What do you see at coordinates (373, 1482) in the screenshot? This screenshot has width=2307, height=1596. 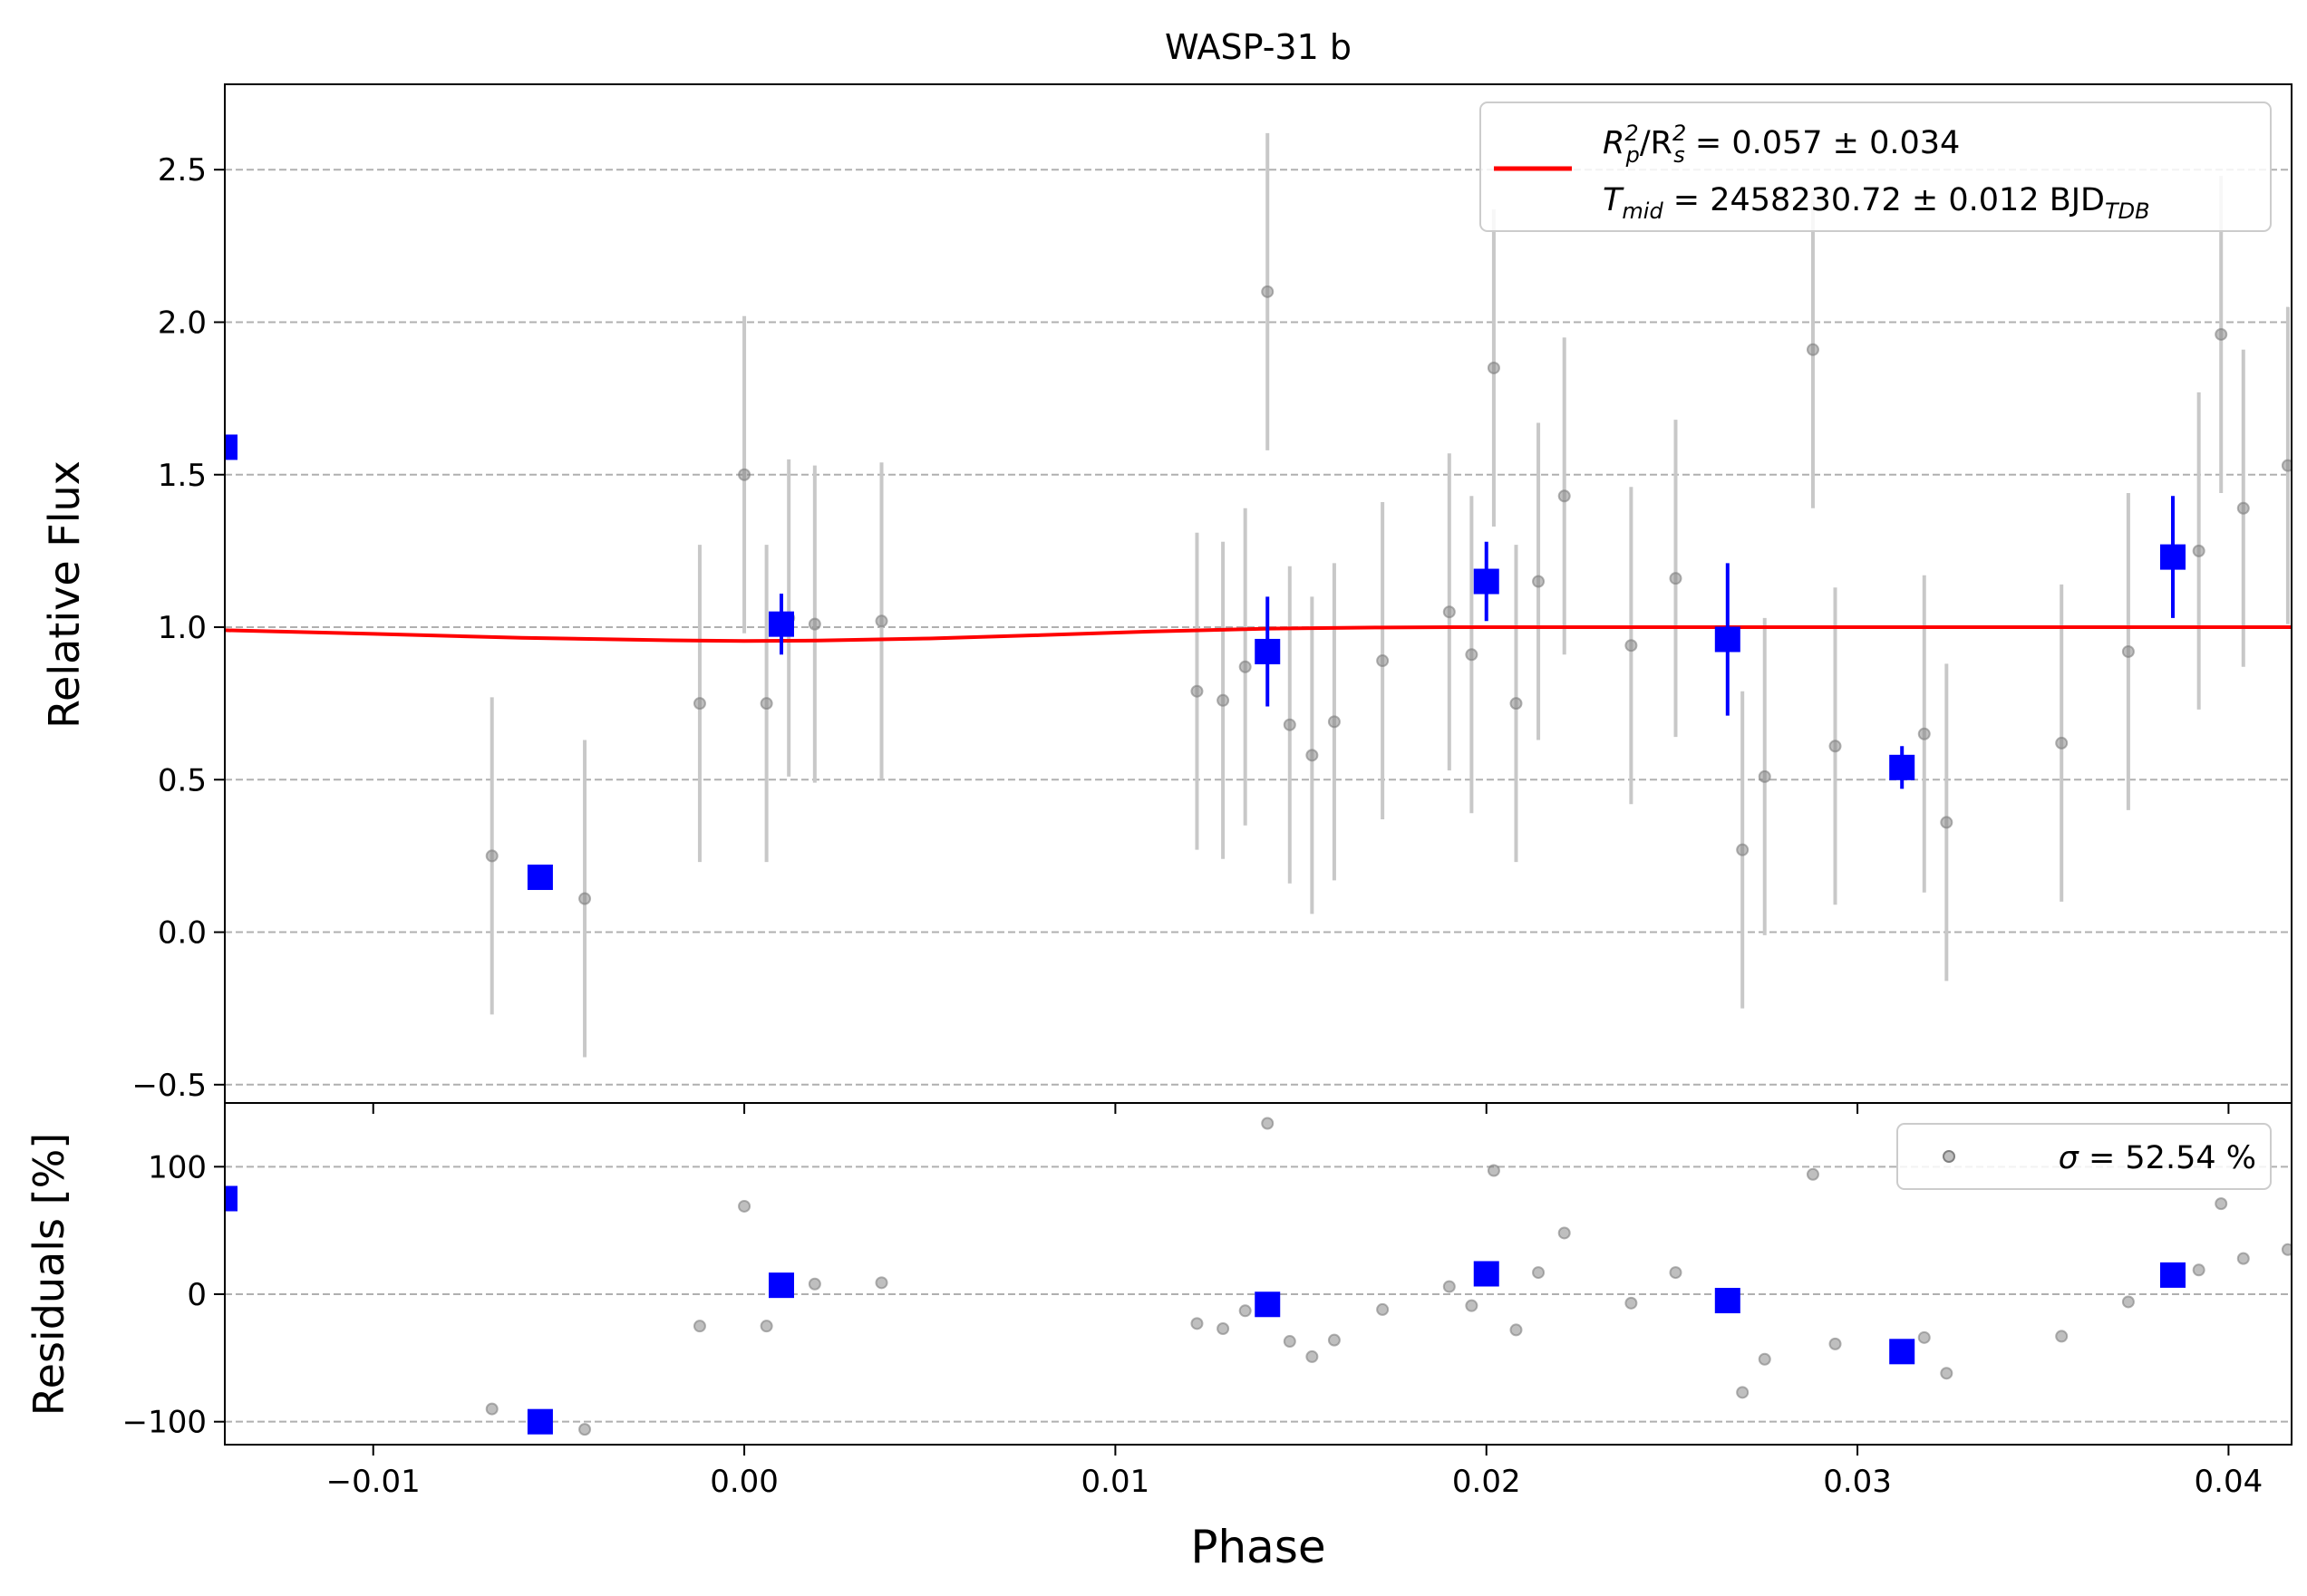 I see `x-tick-label: −0.01` at bounding box center [373, 1482].